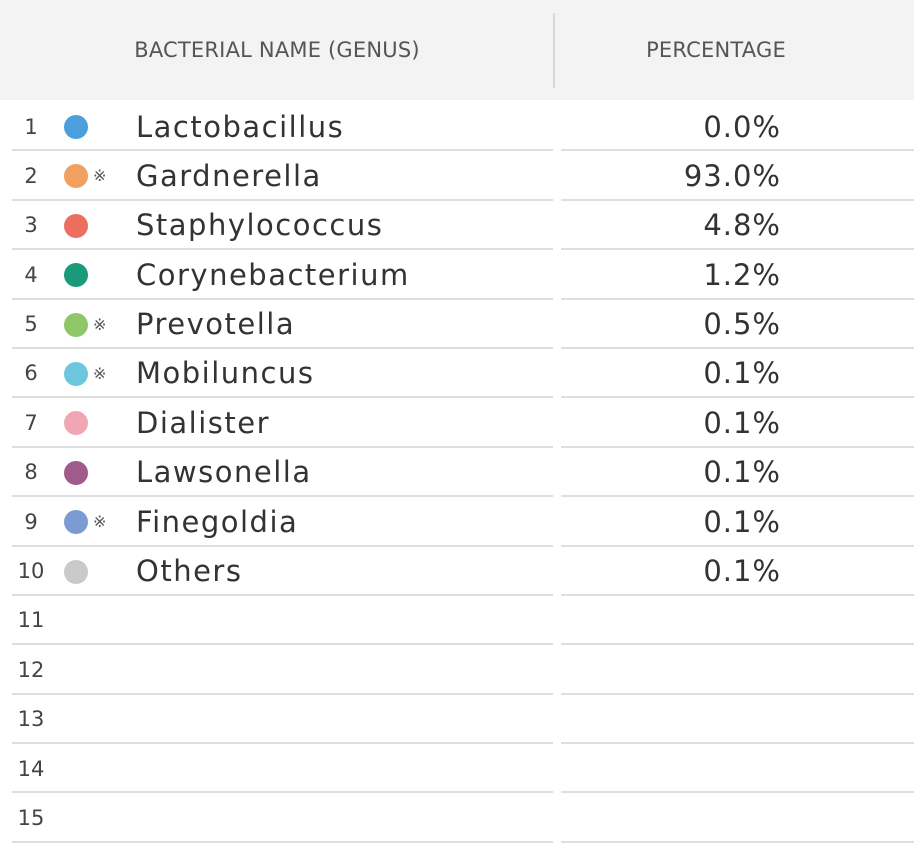  I want to click on bacteria-name: Corynebacterium, so click(273, 274).